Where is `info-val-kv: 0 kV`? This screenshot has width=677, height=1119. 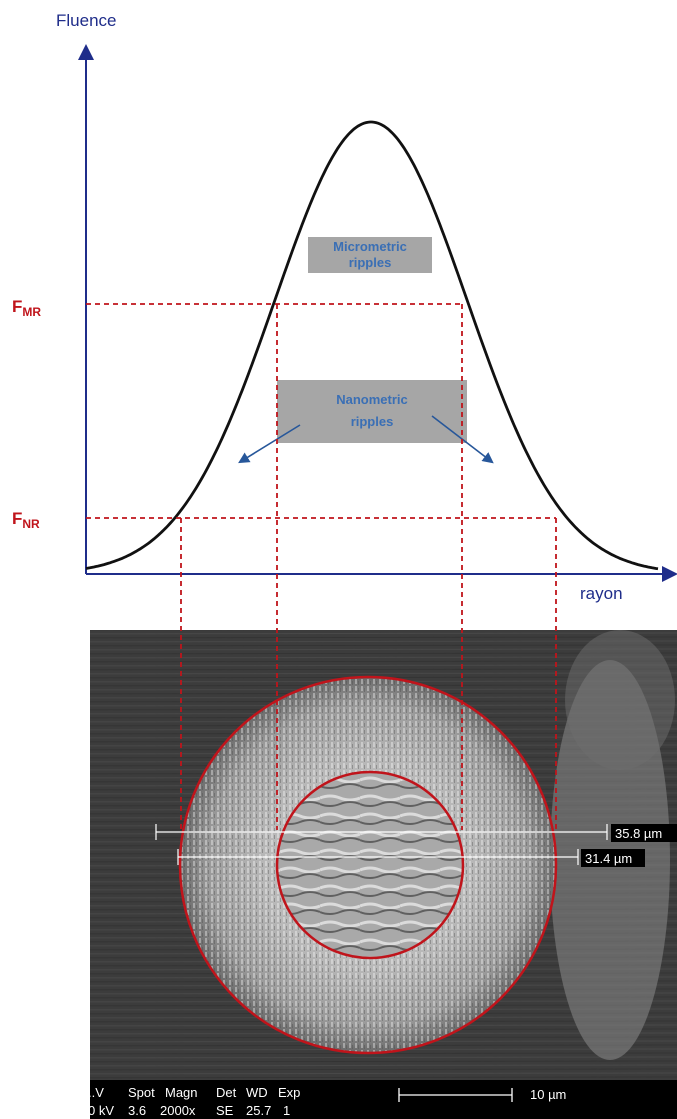
info-val-kv: 0 kV is located at coordinates (101, 1110).